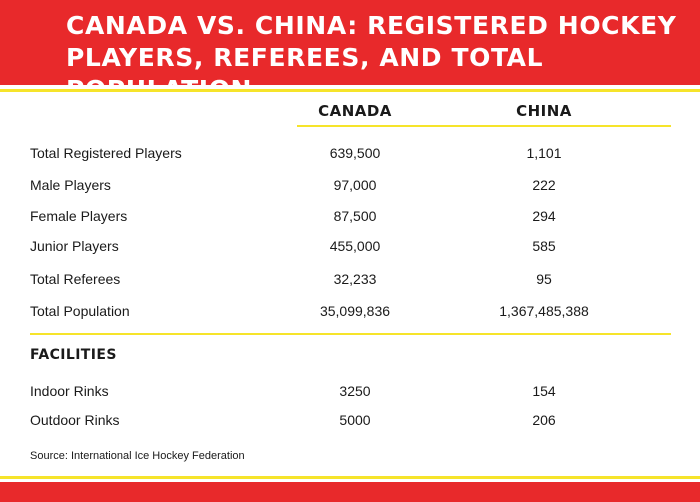 This screenshot has width=700, height=502. Describe the element at coordinates (355, 216) in the screenshot. I see `canada-value: 87,500` at that location.